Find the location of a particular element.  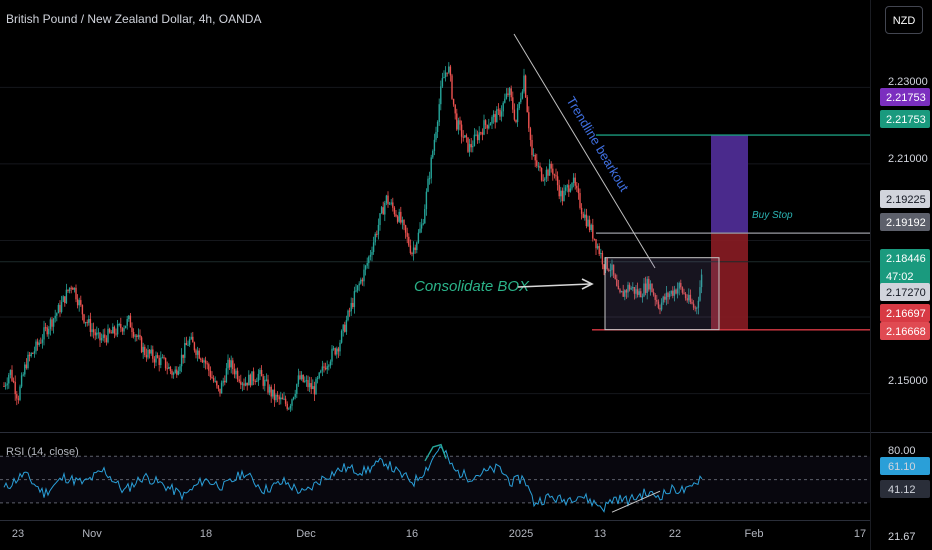

time-axis: 23 Nov 18 Dec 16 2025 13 22 Feb 17 is located at coordinates (439, 534).